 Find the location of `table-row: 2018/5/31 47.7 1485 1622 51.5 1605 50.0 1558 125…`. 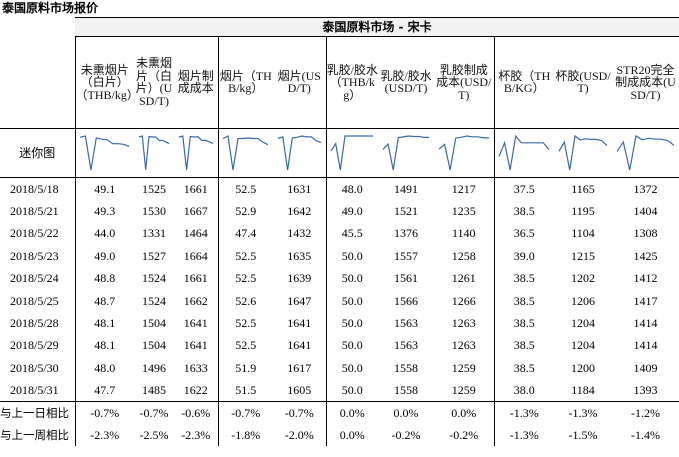

table-row: 2018/5/31 47.7 1485 1622 51.5 1605 50.0 1558 125… is located at coordinates (339, 390).